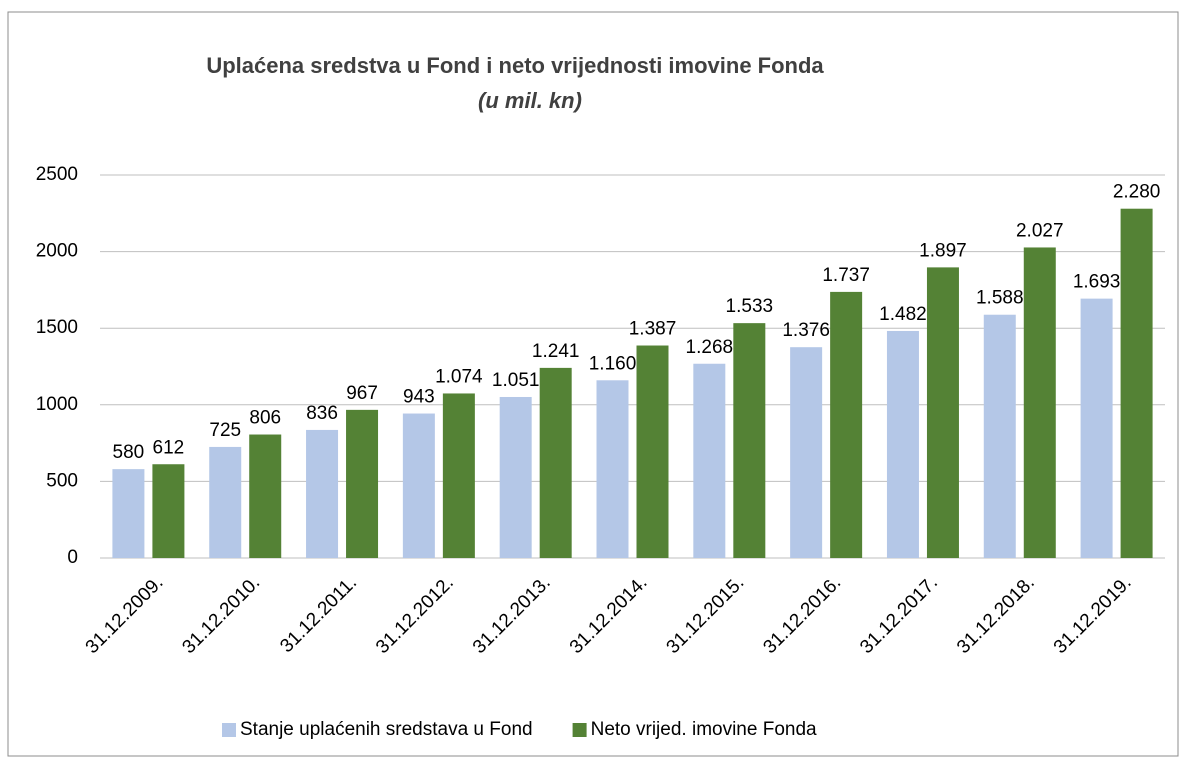 The width and height of the screenshot is (1186, 760). What do you see at coordinates (225, 430) in the screenshot?
I see `value-label: 725` at bounding box center [225, 430].